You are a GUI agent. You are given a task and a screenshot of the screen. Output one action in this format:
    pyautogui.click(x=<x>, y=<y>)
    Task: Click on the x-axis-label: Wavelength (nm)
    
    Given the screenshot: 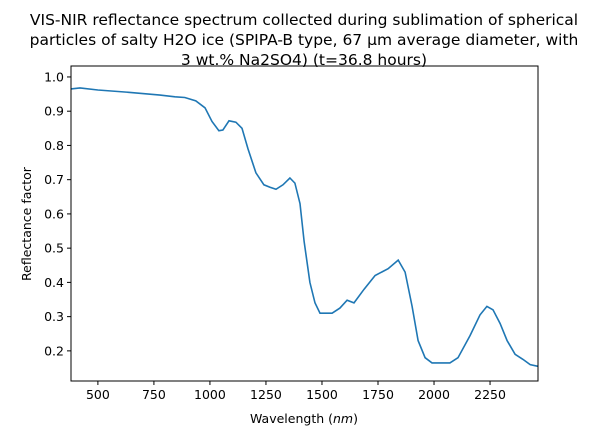 What is the action you would take?
    pyautogui.click(x=304, y=418)
    